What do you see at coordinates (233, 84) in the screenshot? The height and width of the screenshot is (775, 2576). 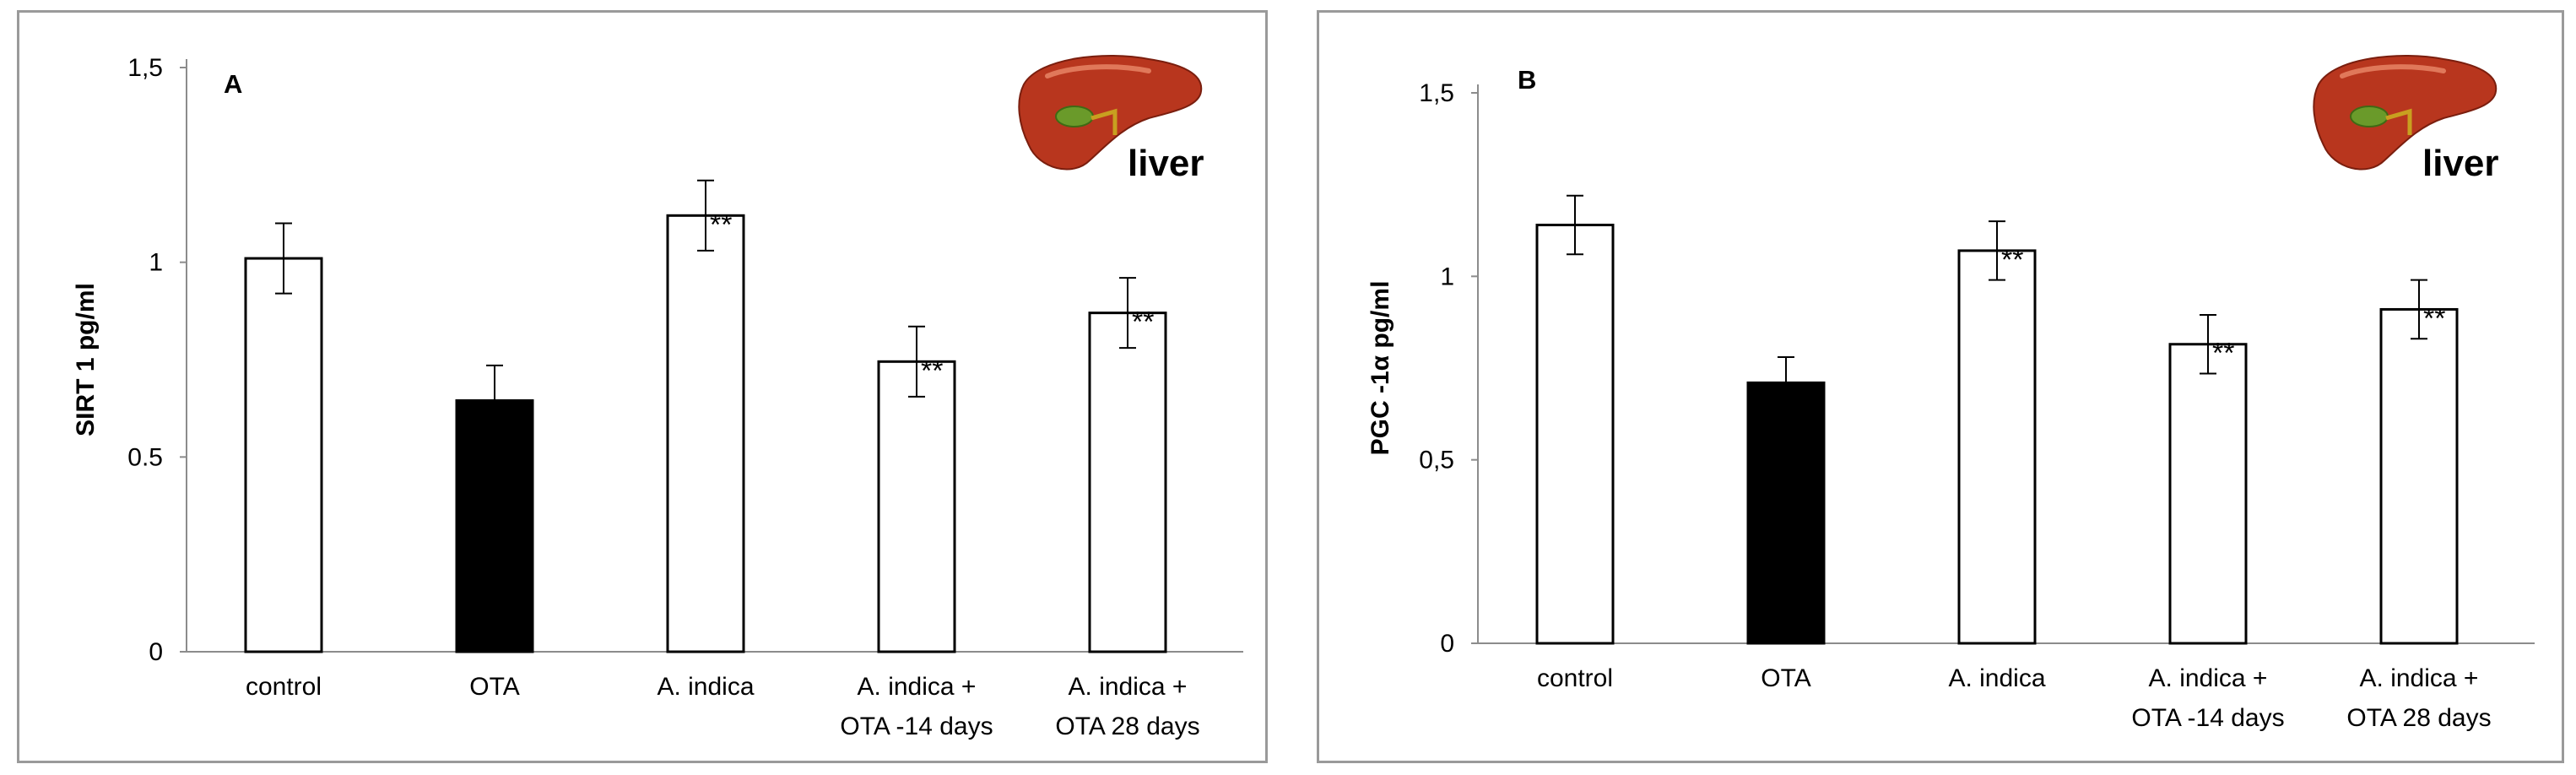 I see `panel-letter: A` at bounding box center [233, 84].